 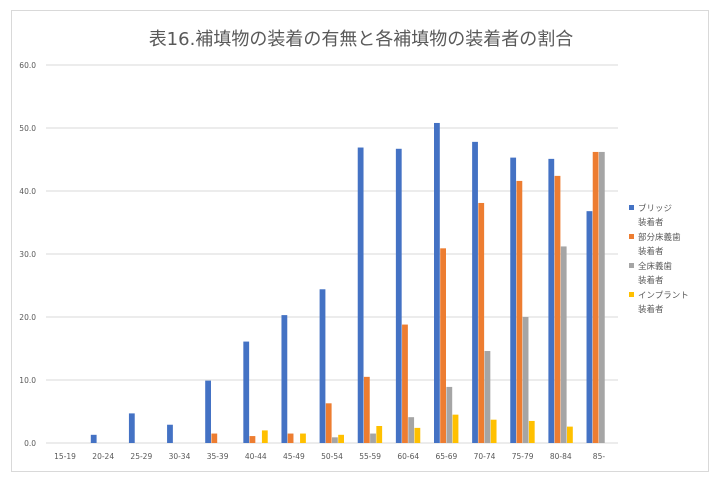 What do you see at coordinates (370, 456) in the screenshot?
I see `x-tick-label: 55-59` at bounding box center [370, 456].